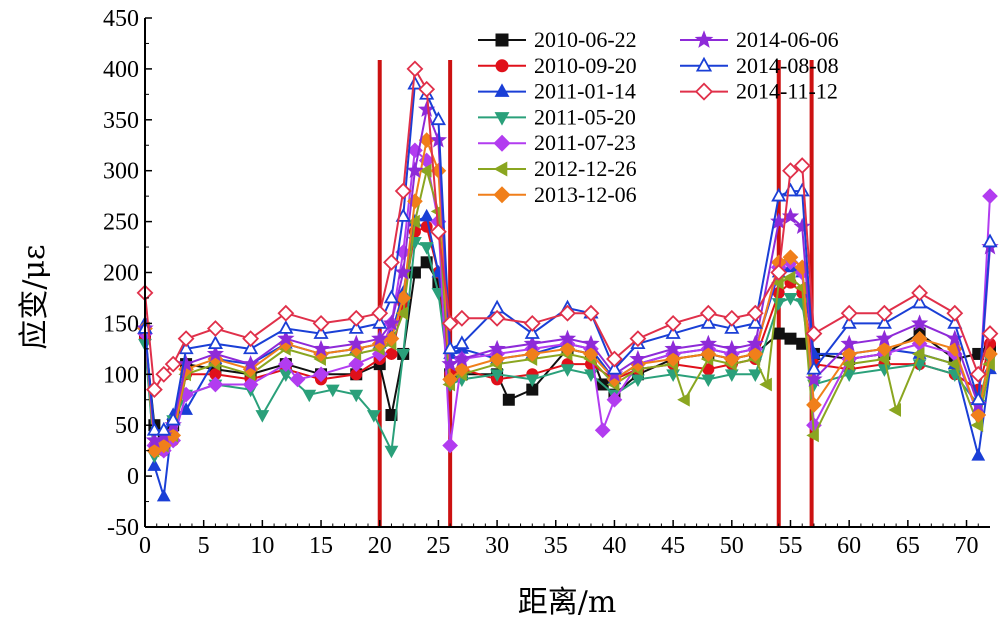 This screenshot has height=636, width=1000. Describe the element at coordinates (585, 194) in the screenshot. I see `legend-label: 2013-12-06` at that location.